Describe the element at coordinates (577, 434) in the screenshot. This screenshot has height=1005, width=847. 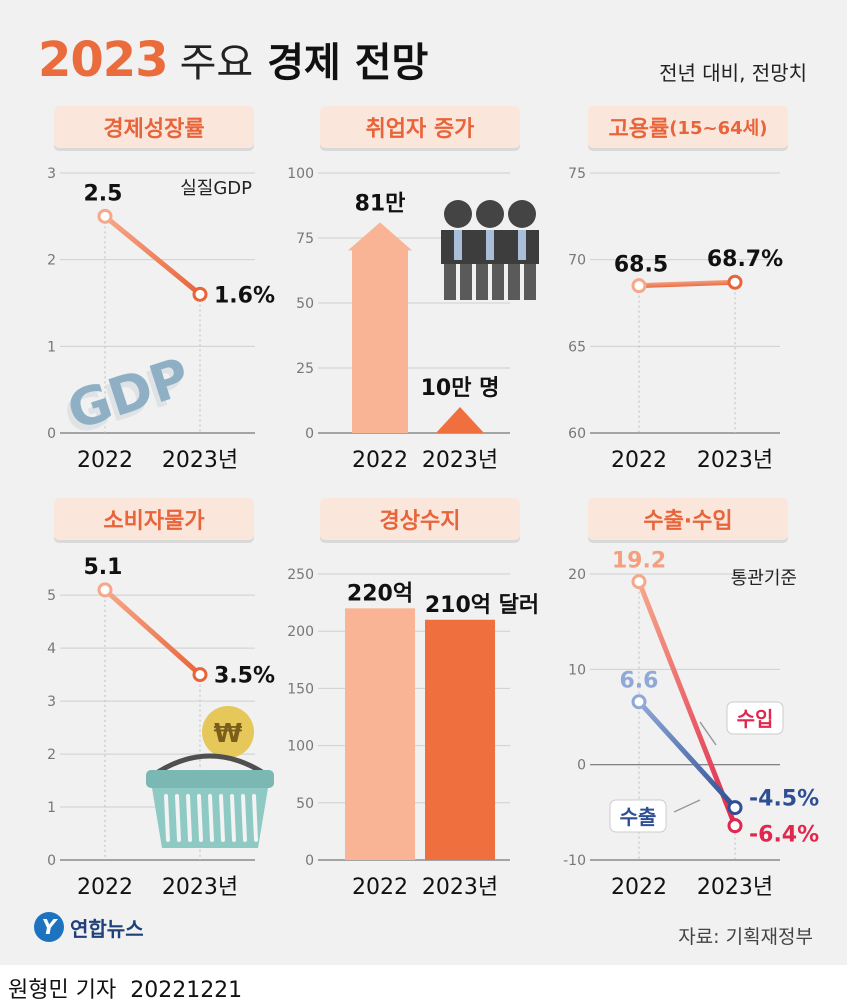
I see `y-tick-label: 60` at that location.